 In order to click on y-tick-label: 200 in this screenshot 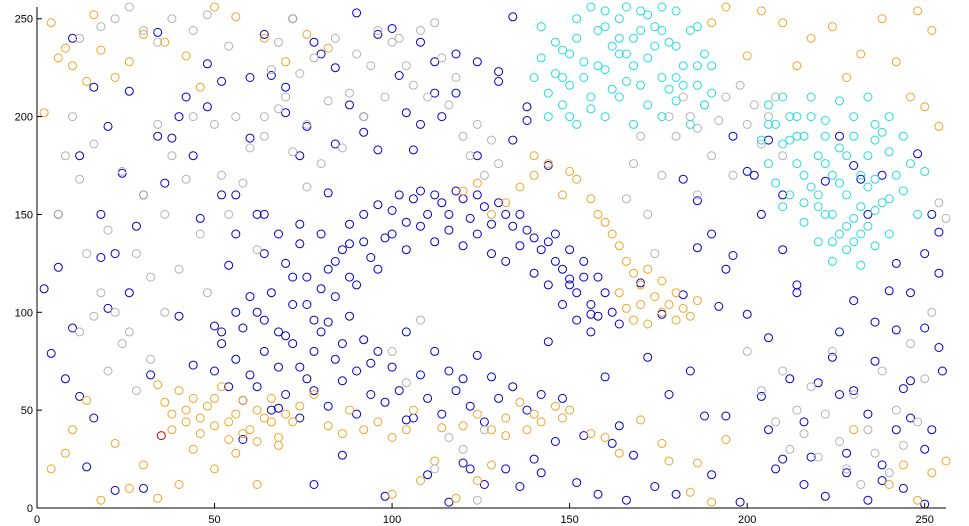, I will do `click(24, 118)`.